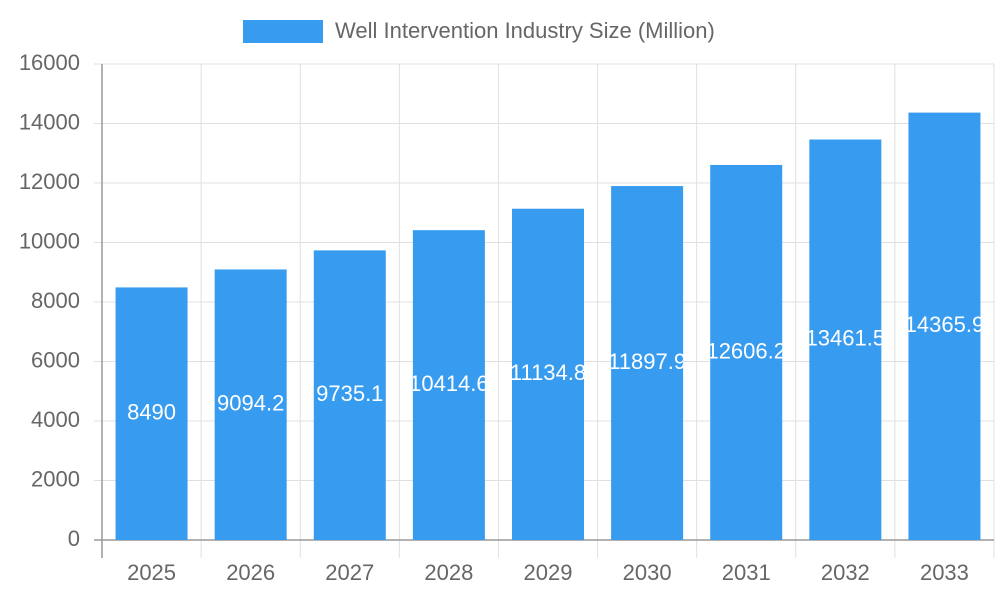 The image size is (1000, 600). What do you see at coordinates (55, 419) in the screenshot?
I see `y-tick-label: 4000` at bounding box center [55, 419].